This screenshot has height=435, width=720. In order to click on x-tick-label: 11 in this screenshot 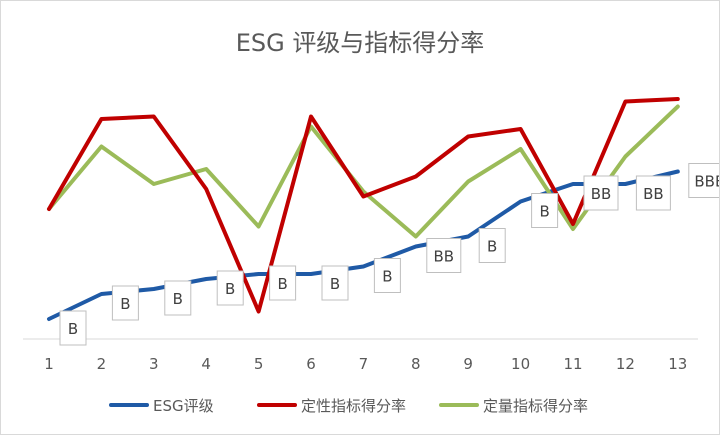, I will do `click(572, 364)`.